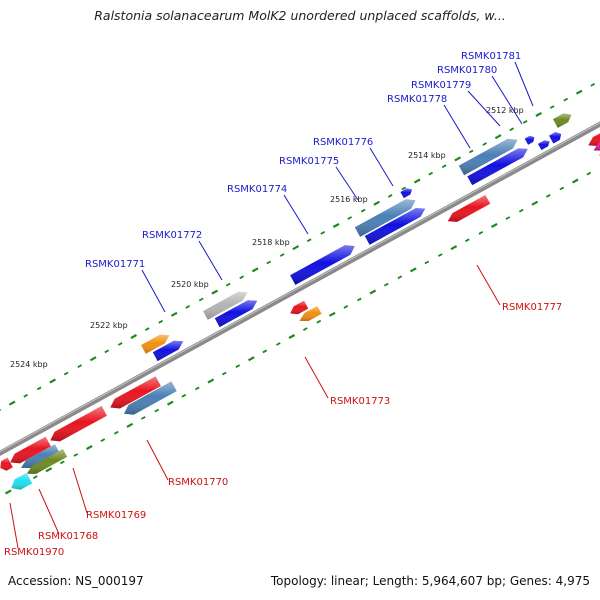 This screenshot has height=600, width=600. What do you see at coordinates (349, 199) in the screenshot?
I see `kbp-label: 2516 kbp` at bounding box center [349, 199].